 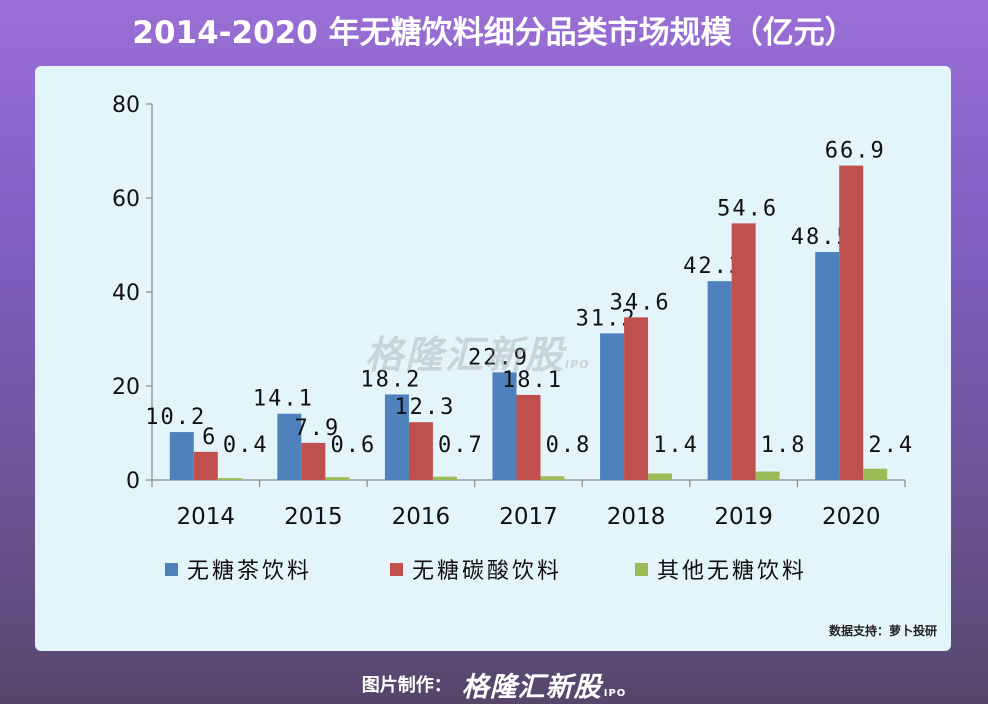 I want to click on y-tick-label: 60, so click(x=126, y=199).